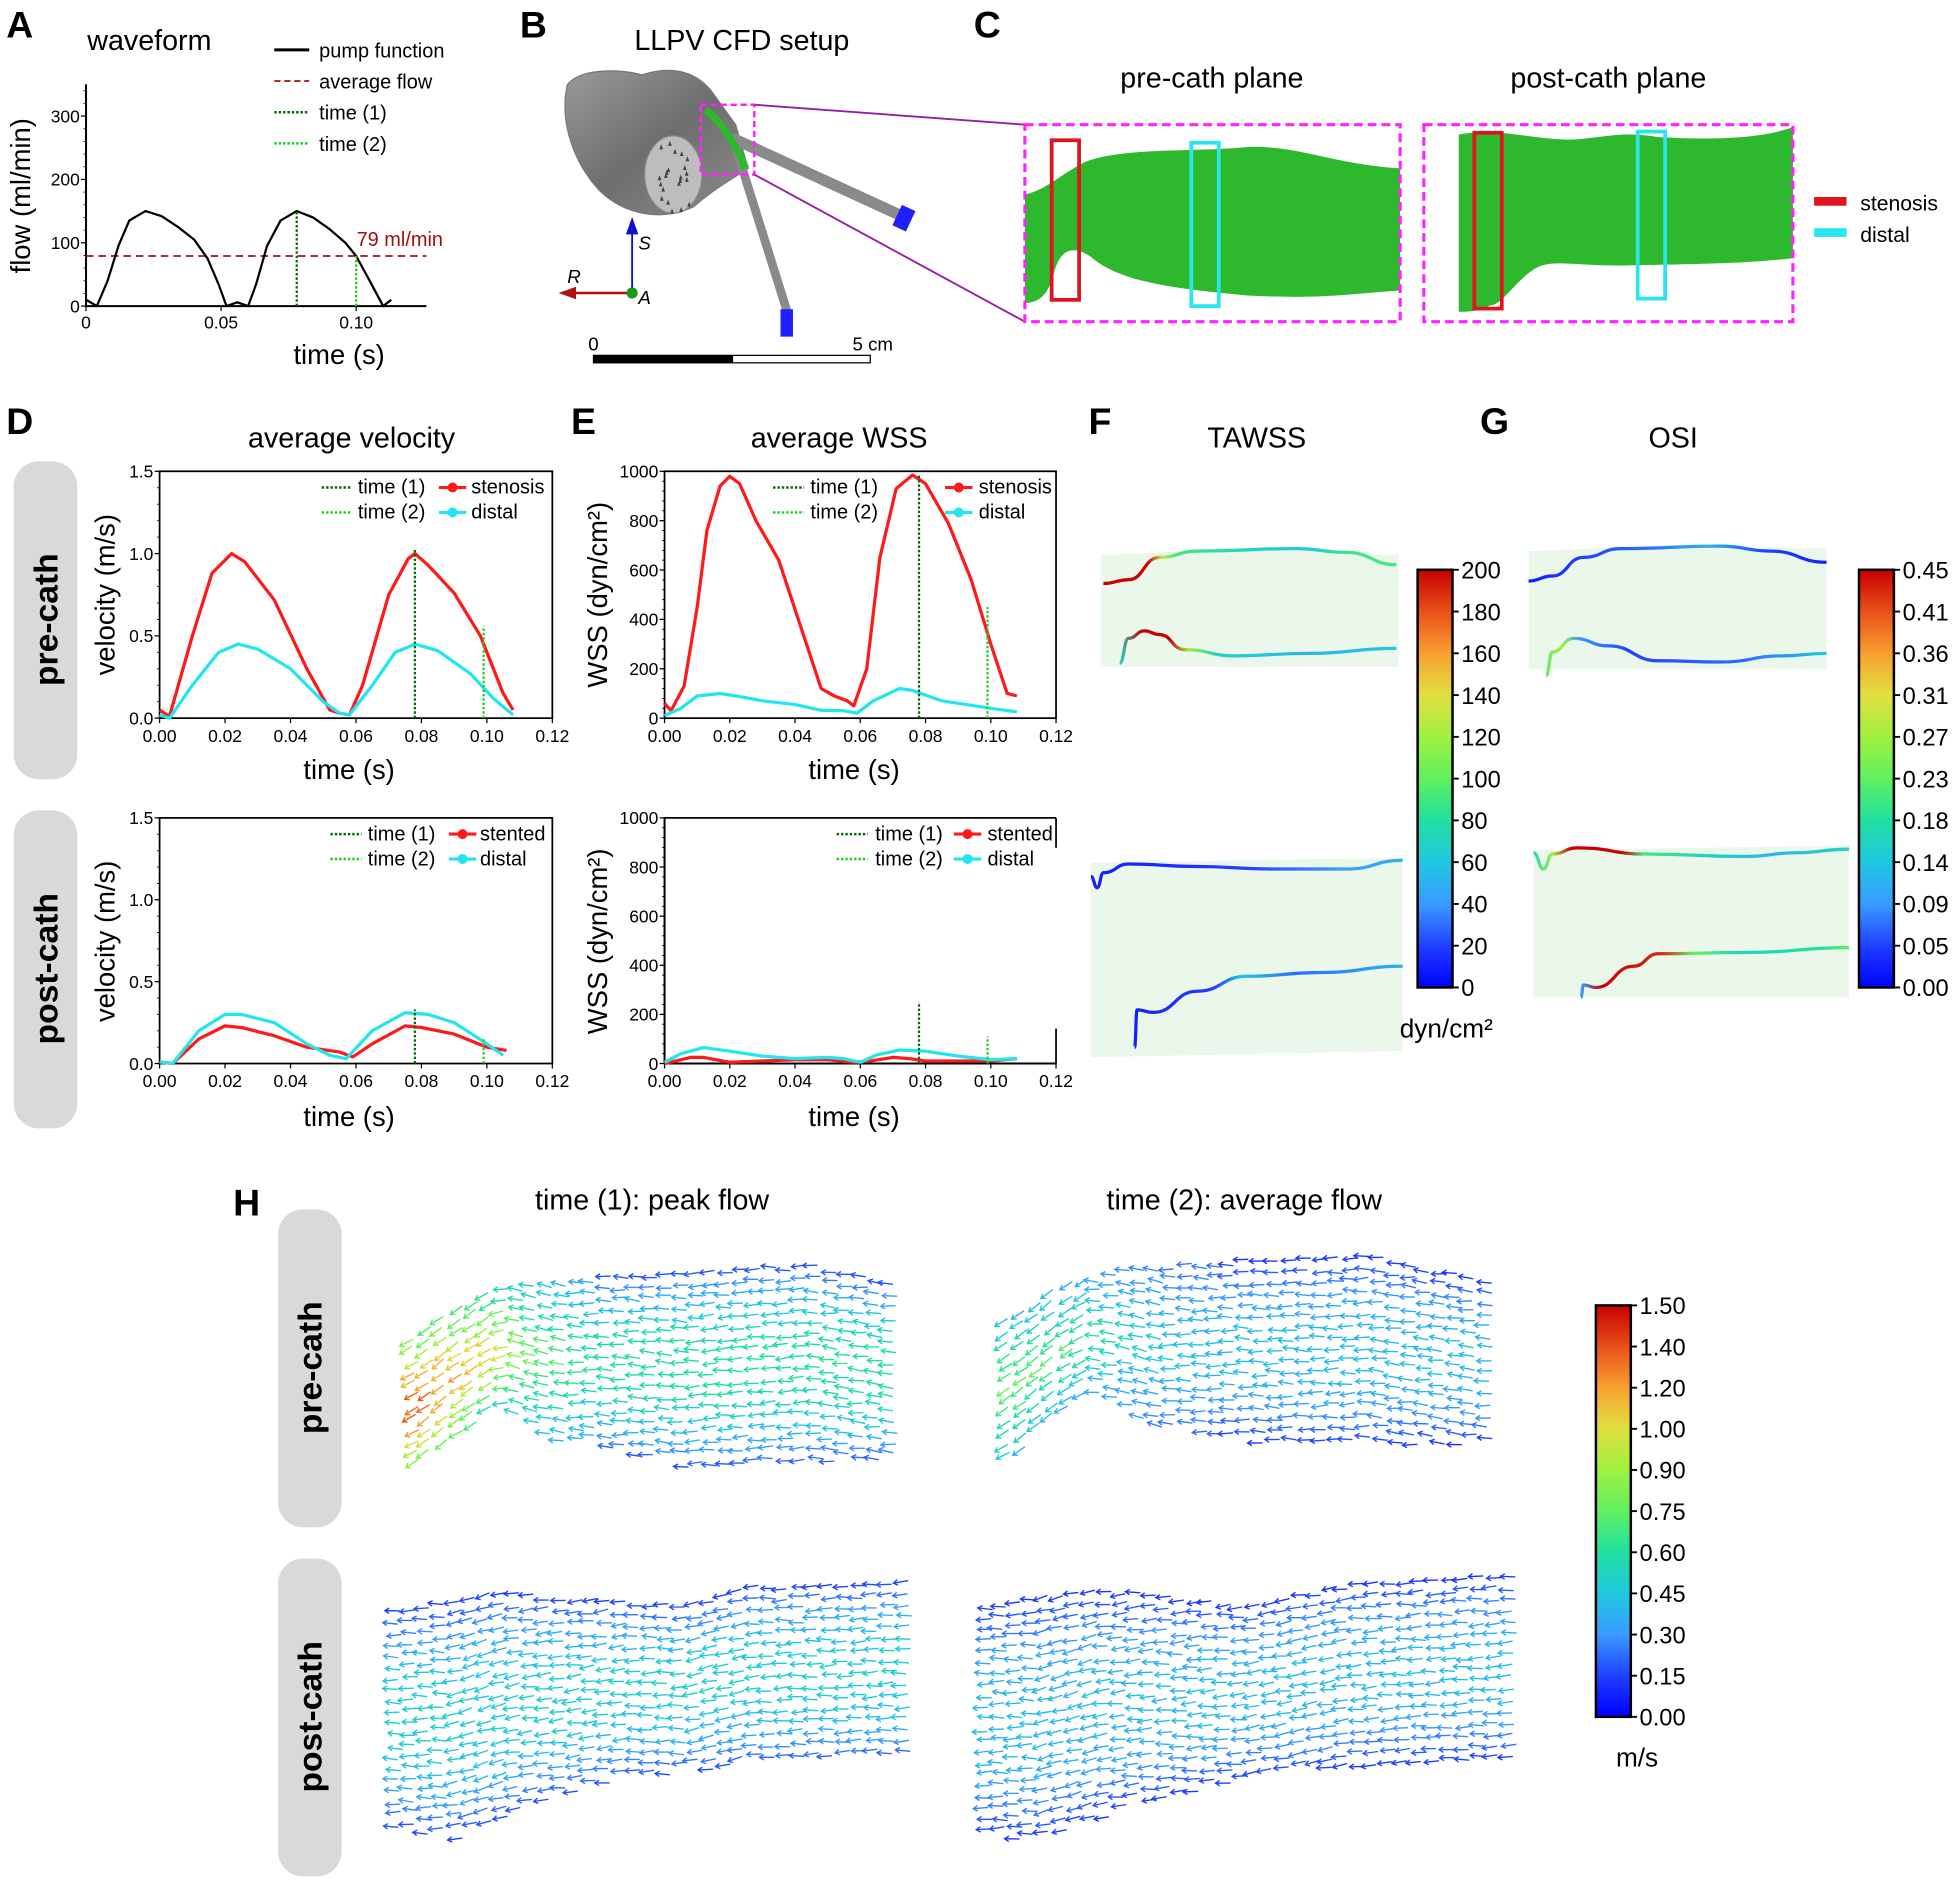 The width and height of the screenshot is (1955, 1887). What do you see at coordinates (311, 1367) in the screenshot?
I see `row-label-pre: pre-cath` at bounding box center [311, 1367].